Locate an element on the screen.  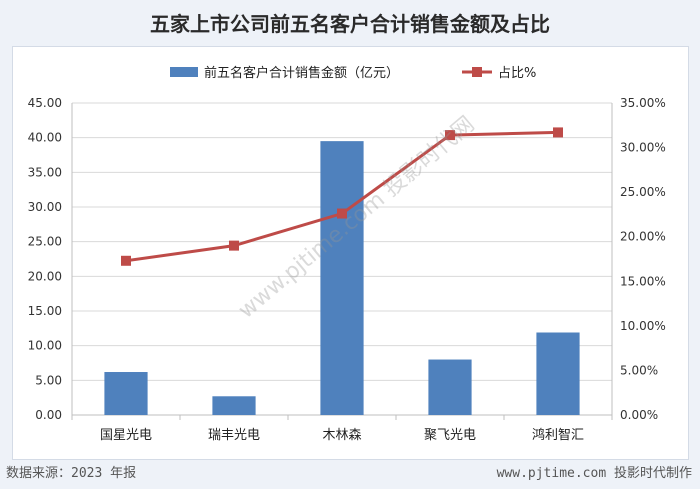
y-left-tick-label: 20.00 is located at coordinates (45, 276).